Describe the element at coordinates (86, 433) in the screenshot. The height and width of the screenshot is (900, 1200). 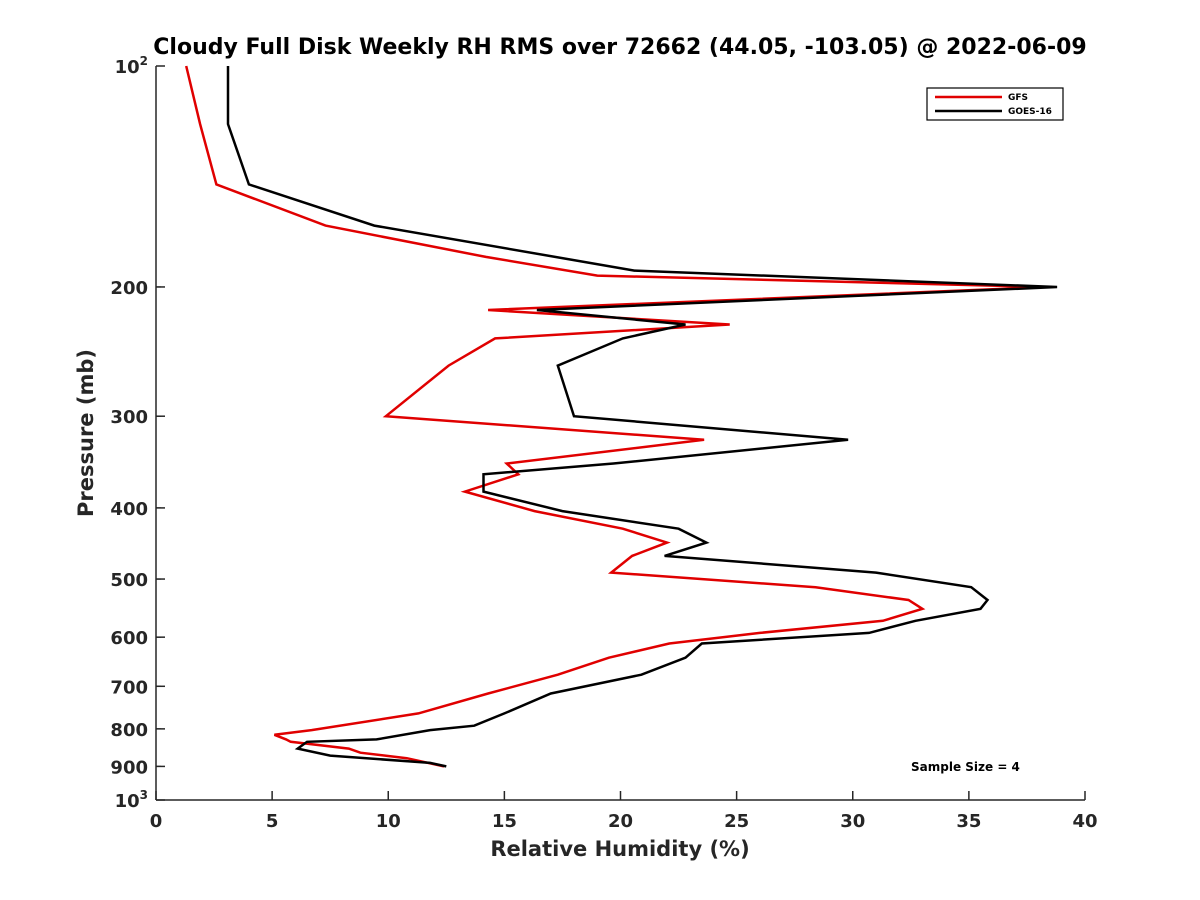
I see `y-axis-label: Pressure (mb)` at that location.